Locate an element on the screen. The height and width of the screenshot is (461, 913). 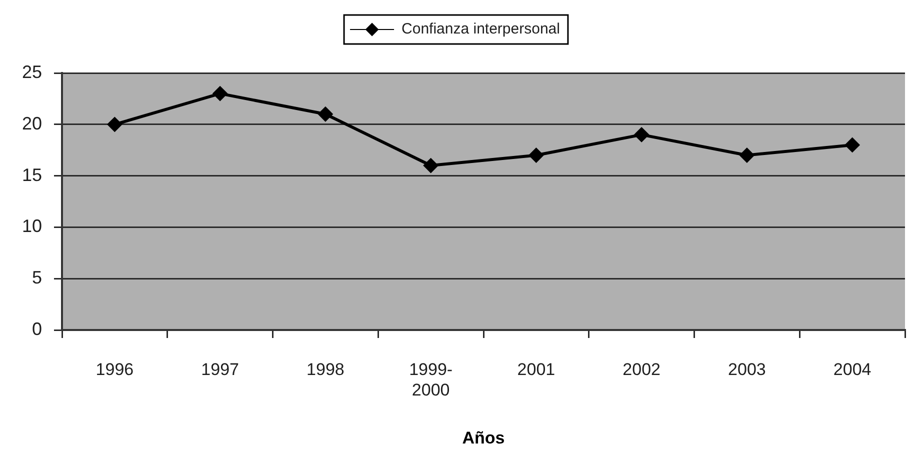
x-tick-label: 1996 is located at coordinates (115, 369).